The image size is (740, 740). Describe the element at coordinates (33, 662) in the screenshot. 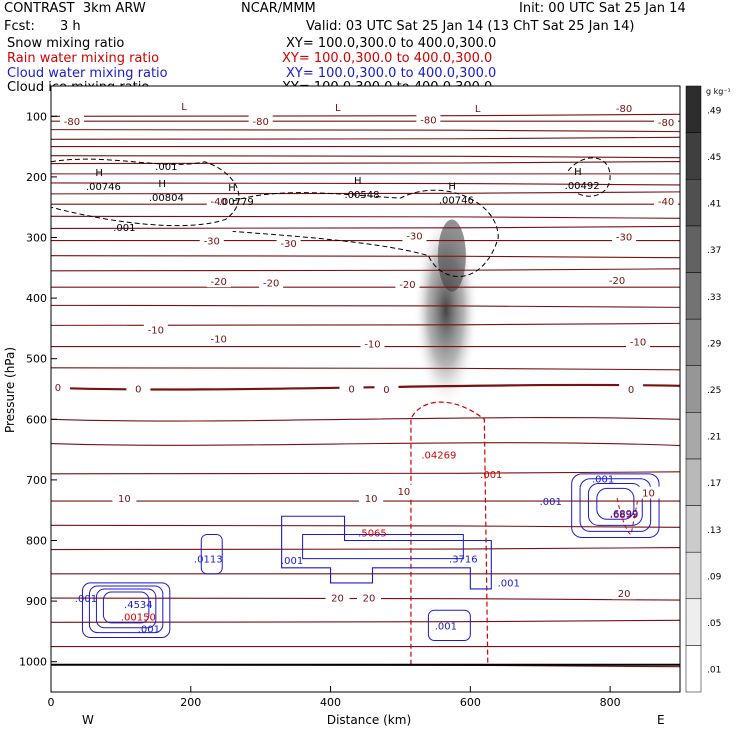

I see `y-tick-label: 1000` at that location.